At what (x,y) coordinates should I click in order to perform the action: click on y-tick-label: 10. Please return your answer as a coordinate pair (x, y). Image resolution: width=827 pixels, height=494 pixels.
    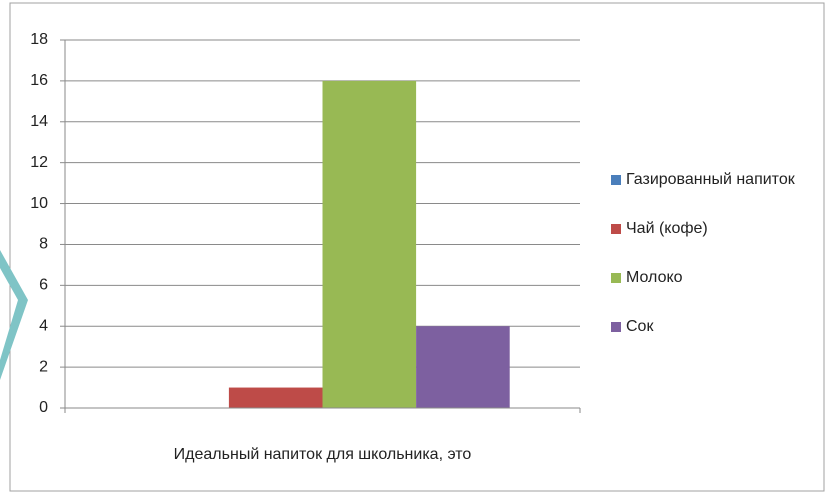
    Looking at the image, I should click on (39, 203).